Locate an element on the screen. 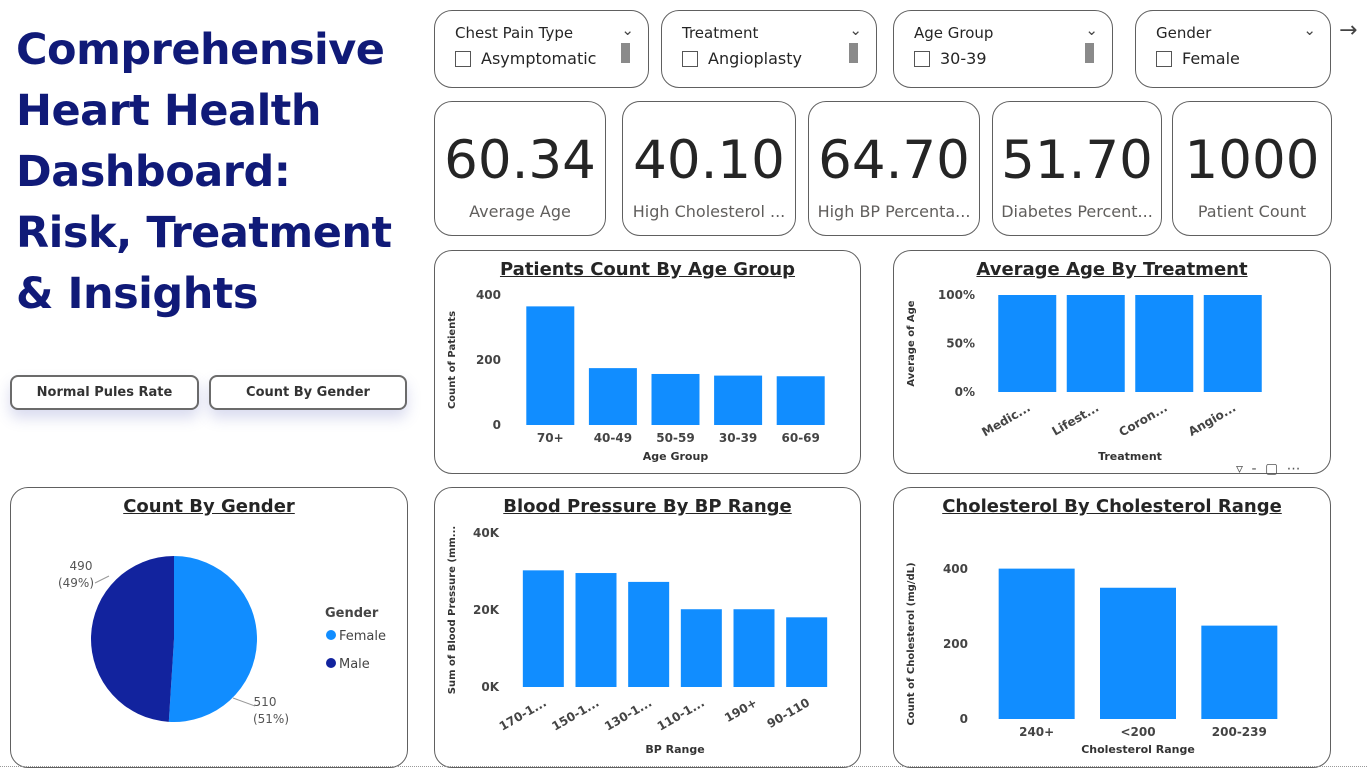 The image size is (1367, 770). legend-title: Gender is located at coordinates (352, 613).